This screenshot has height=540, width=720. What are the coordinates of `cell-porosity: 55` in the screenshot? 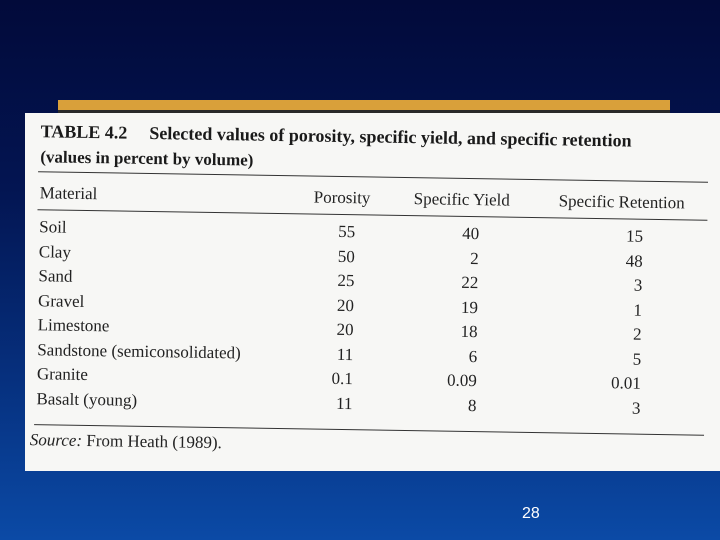 It's located at (347, 231).